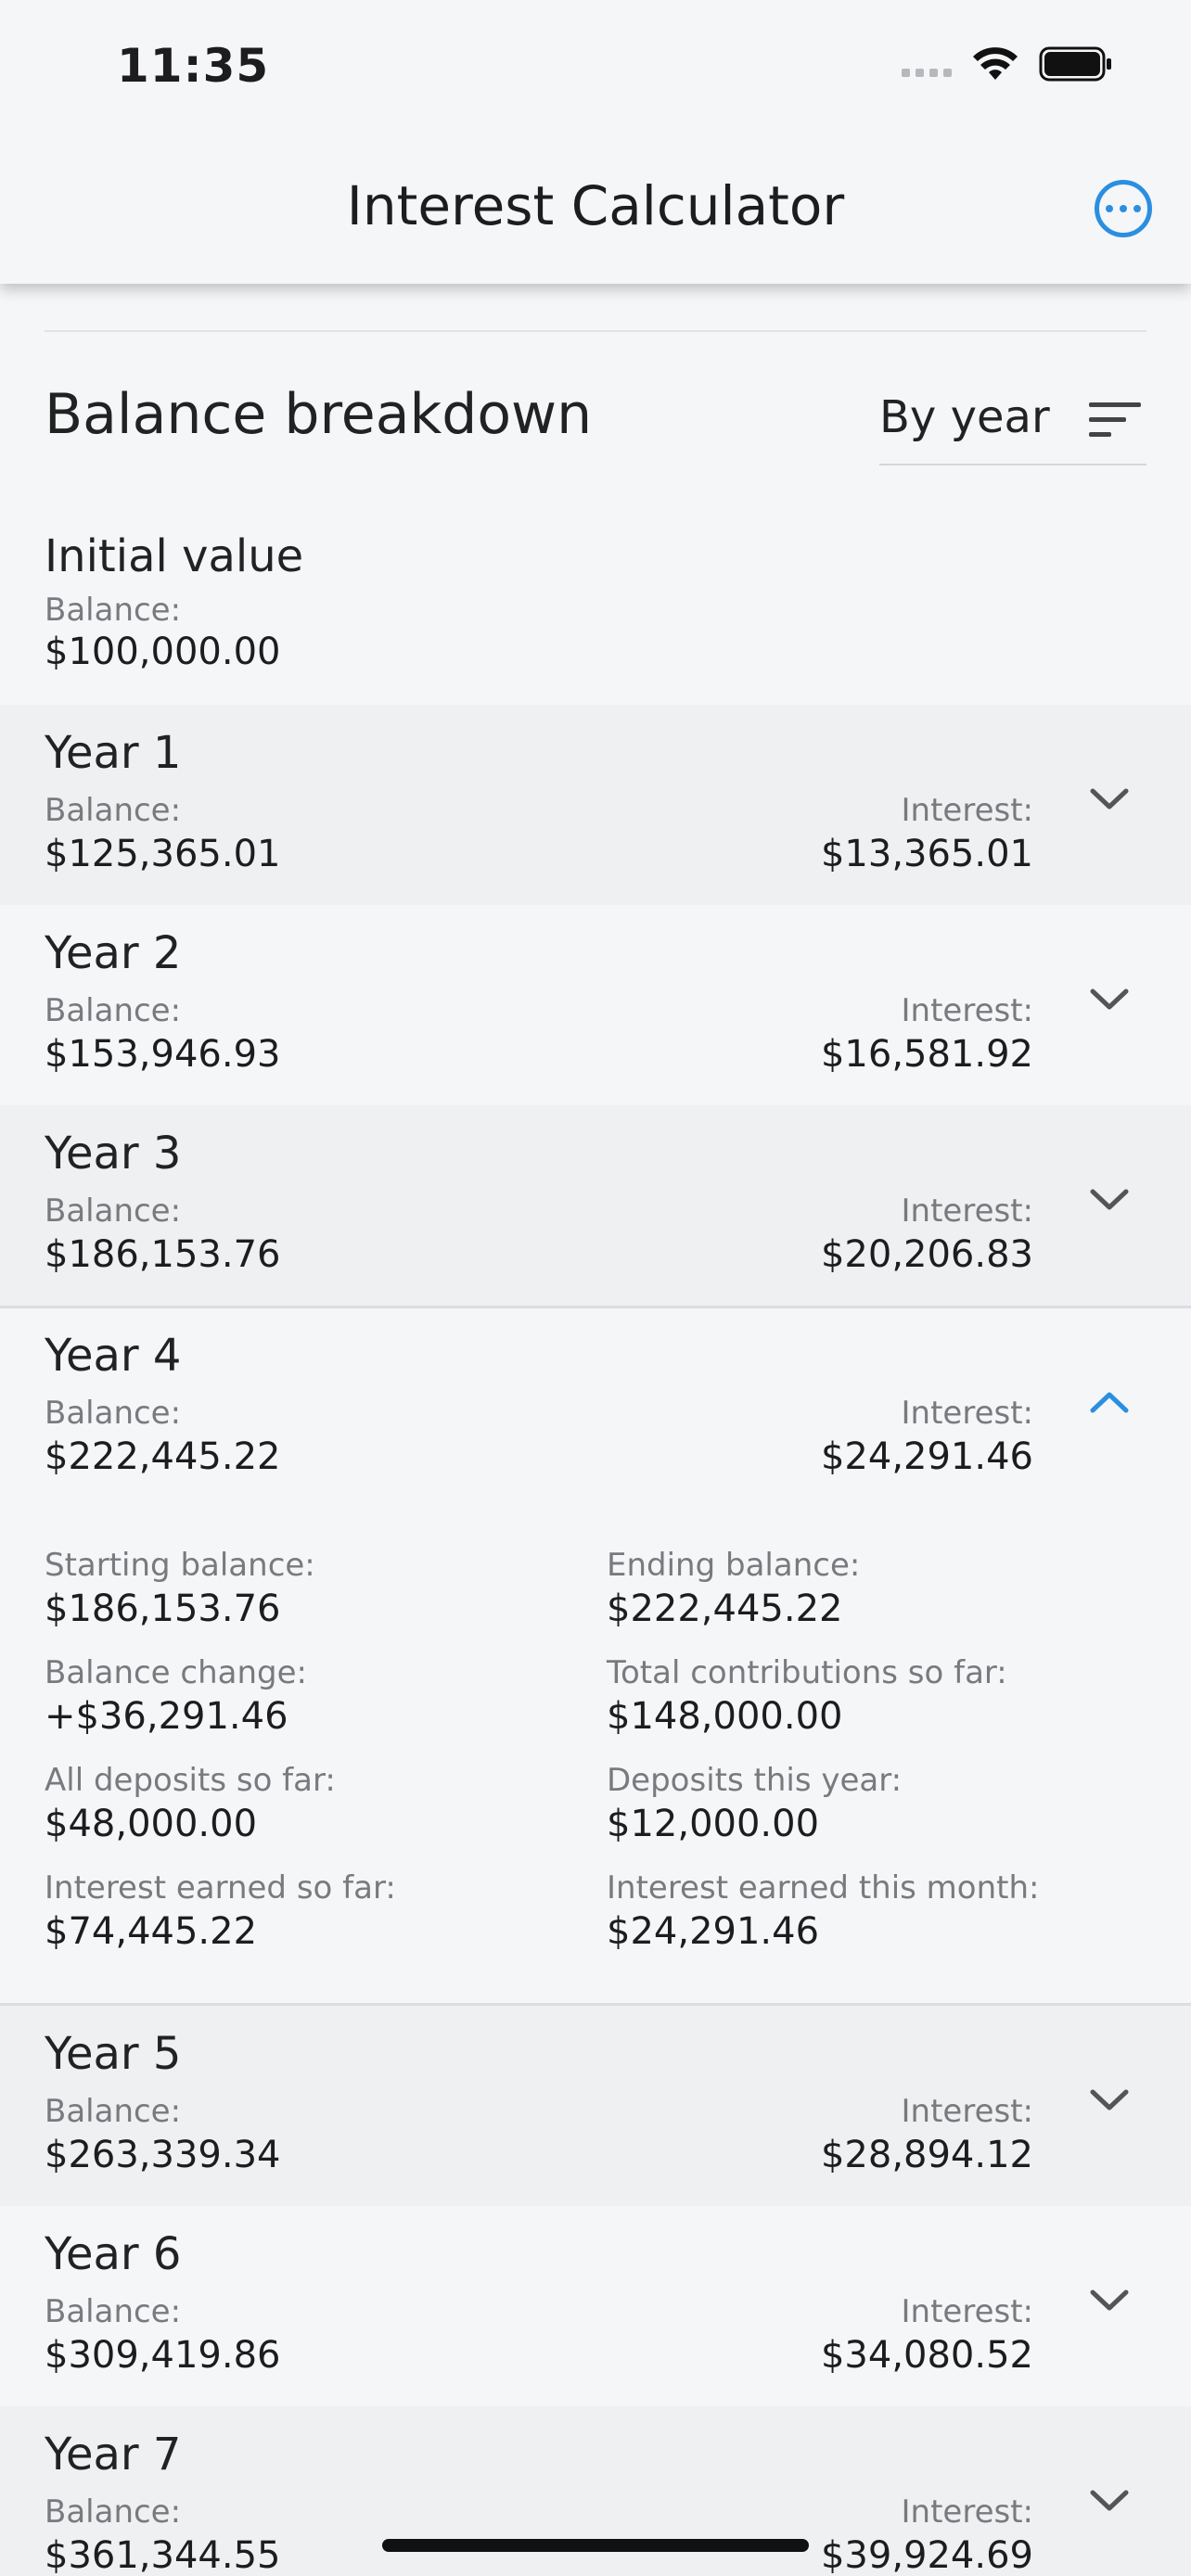  I want to click on year-title: Year 3, so click(113, 1154).